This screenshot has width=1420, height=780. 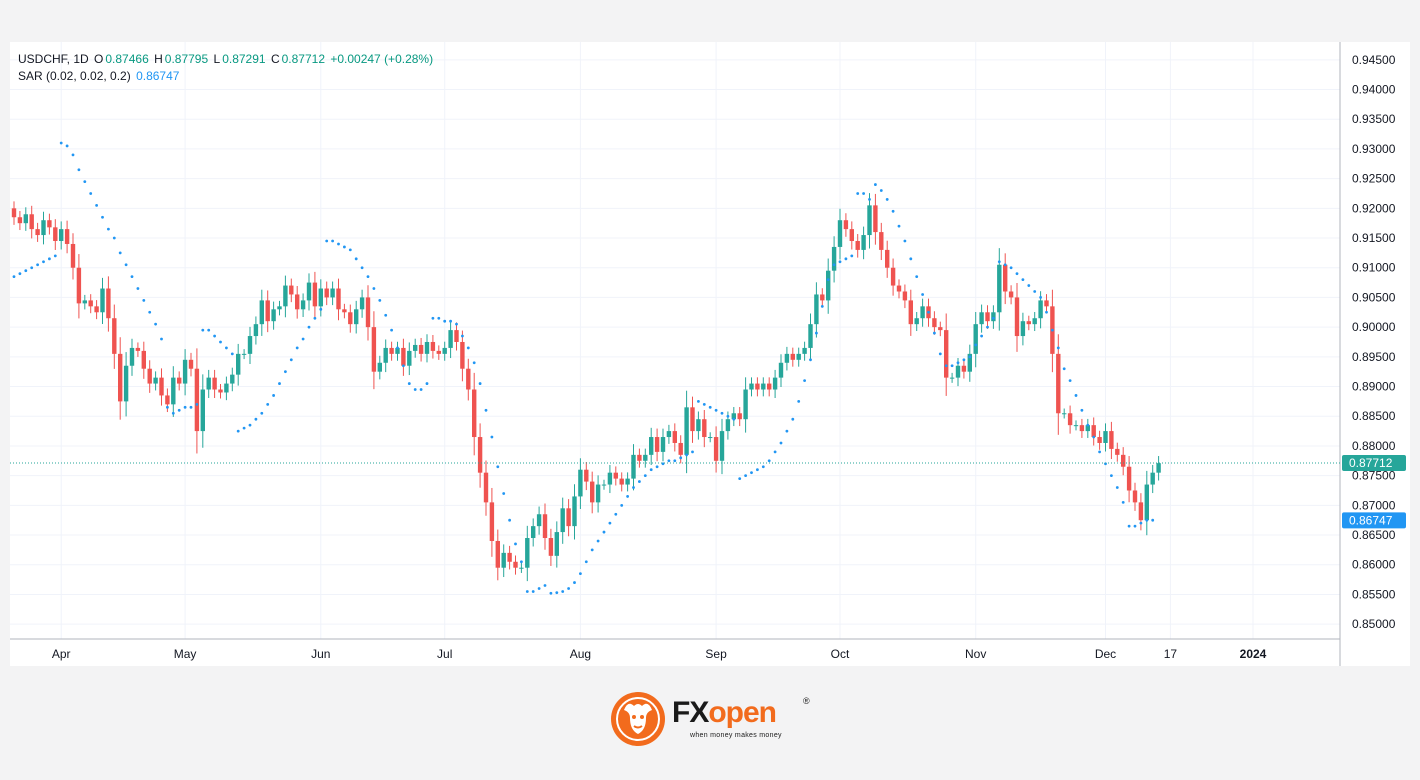 I want to click on sar-price-tag: 0.86747, so click(x=1371, y=520).